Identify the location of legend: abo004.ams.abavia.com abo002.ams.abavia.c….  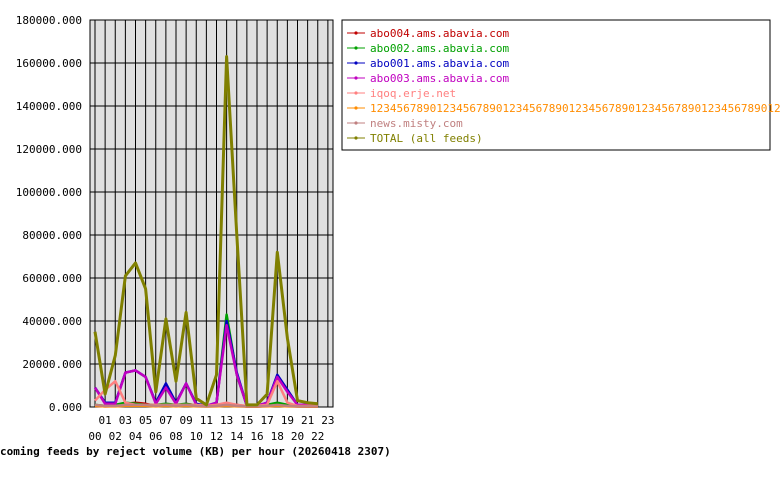
(563, 86).